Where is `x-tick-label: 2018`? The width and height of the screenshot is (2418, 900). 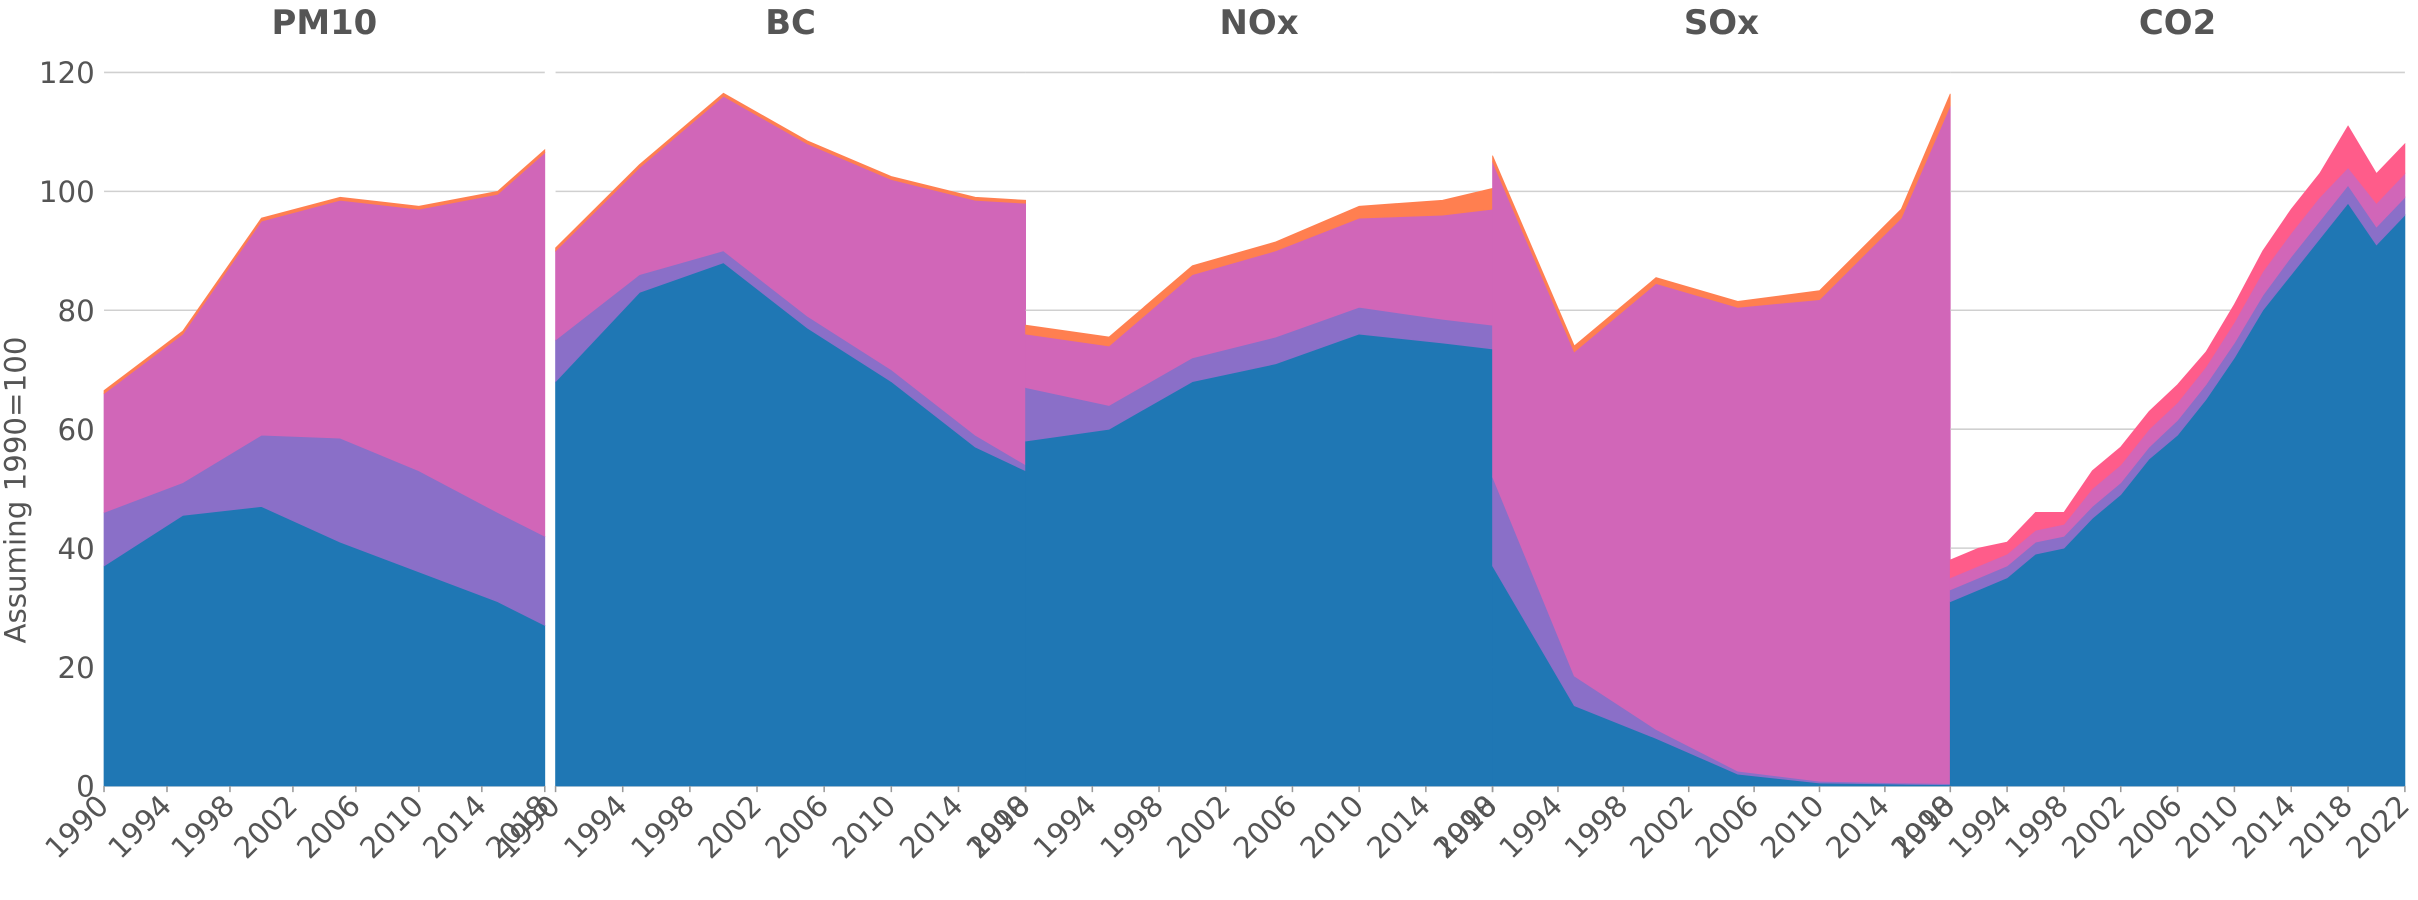 x-tick-label: 2018 is located at coordinates (2320, 826).